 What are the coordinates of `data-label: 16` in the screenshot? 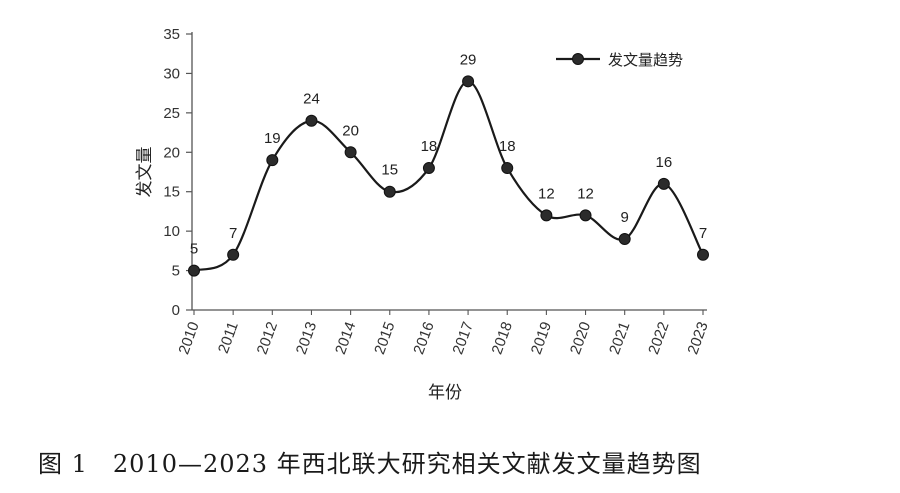 It's located at (664, 162).